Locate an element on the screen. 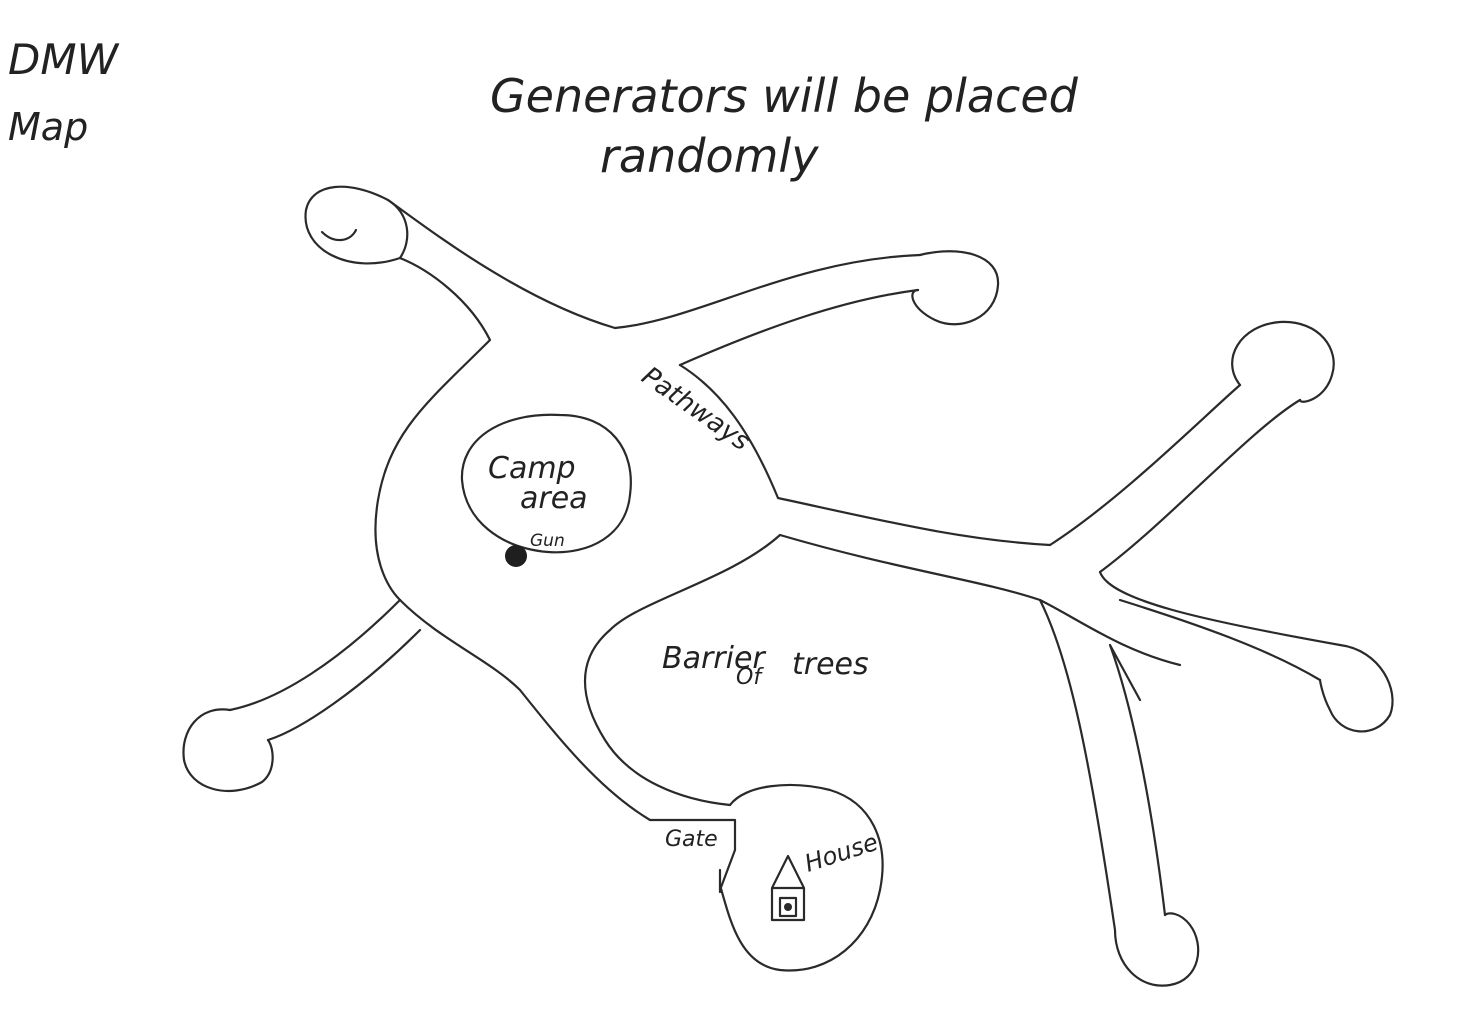 This screenshot has height=1032, width=1482. right-lower-arm is located at coordinates (1190, 626).